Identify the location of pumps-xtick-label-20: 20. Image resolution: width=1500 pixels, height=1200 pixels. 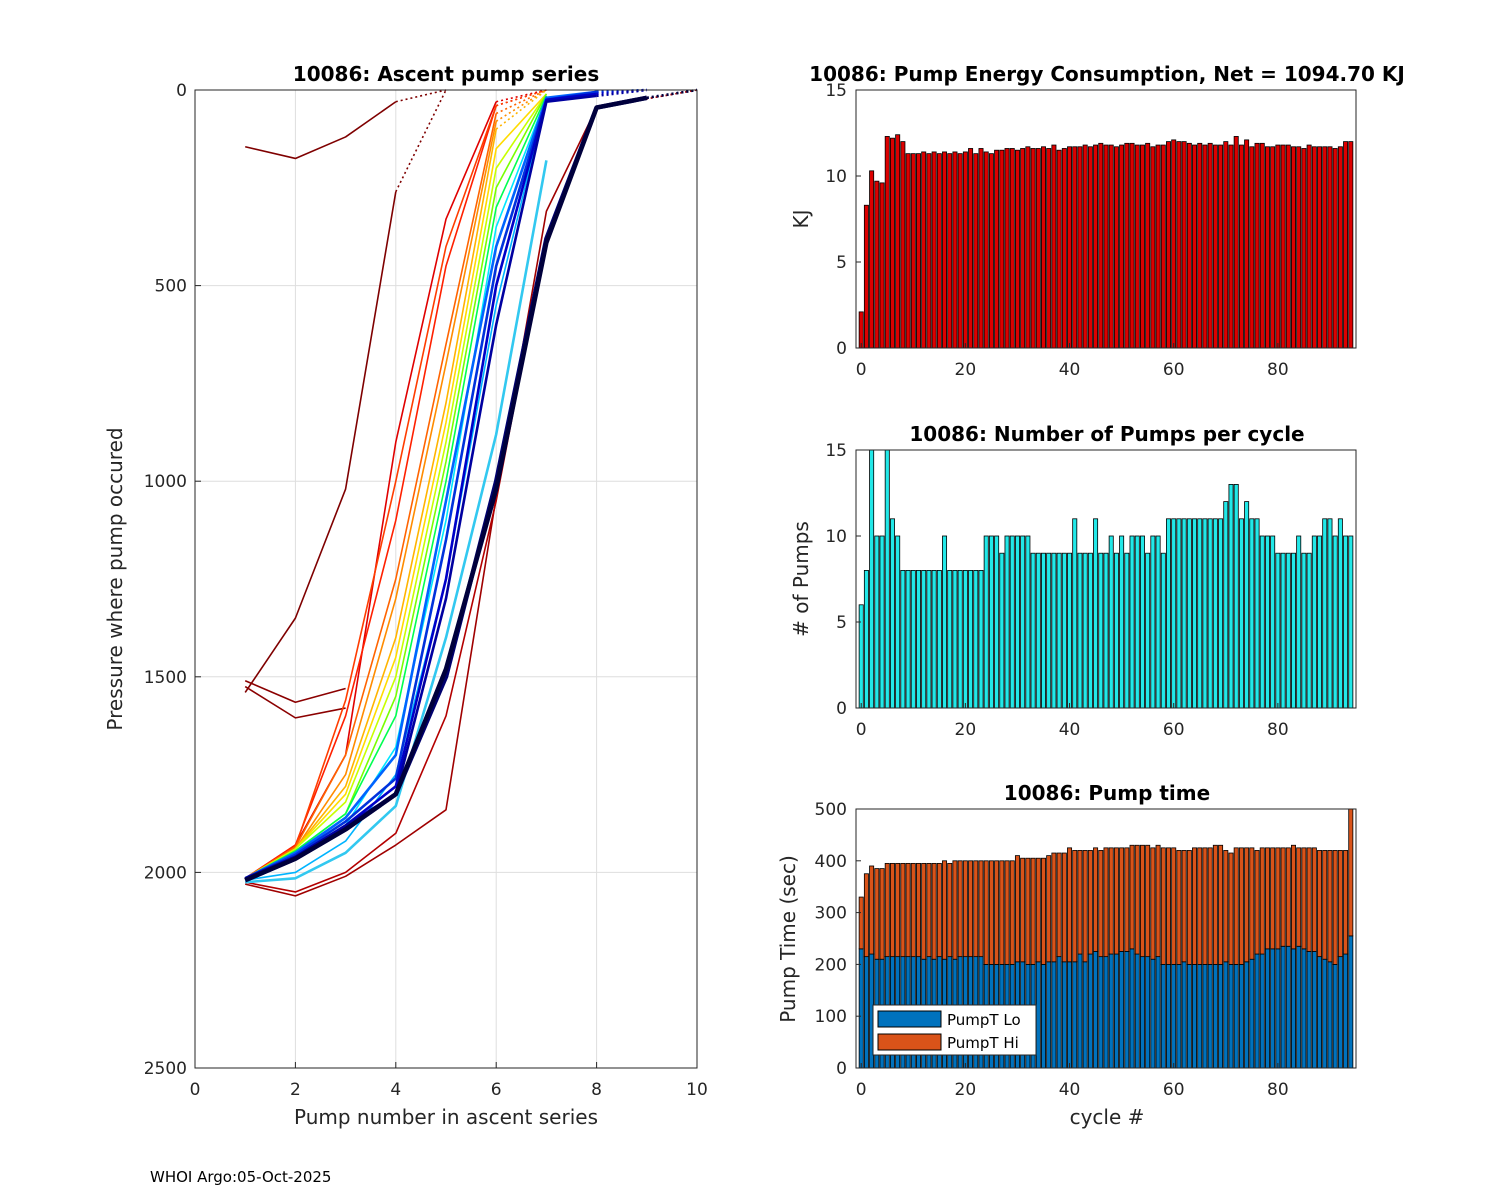
(966, 730).